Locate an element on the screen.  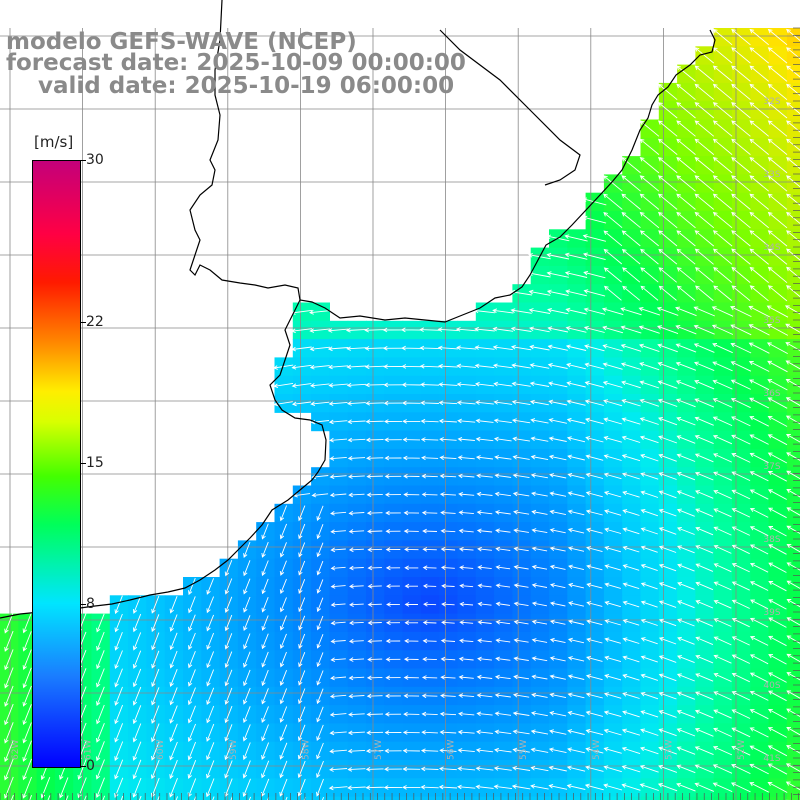
colorbar-tick-label: 15 is located at coordinates (95, 463).